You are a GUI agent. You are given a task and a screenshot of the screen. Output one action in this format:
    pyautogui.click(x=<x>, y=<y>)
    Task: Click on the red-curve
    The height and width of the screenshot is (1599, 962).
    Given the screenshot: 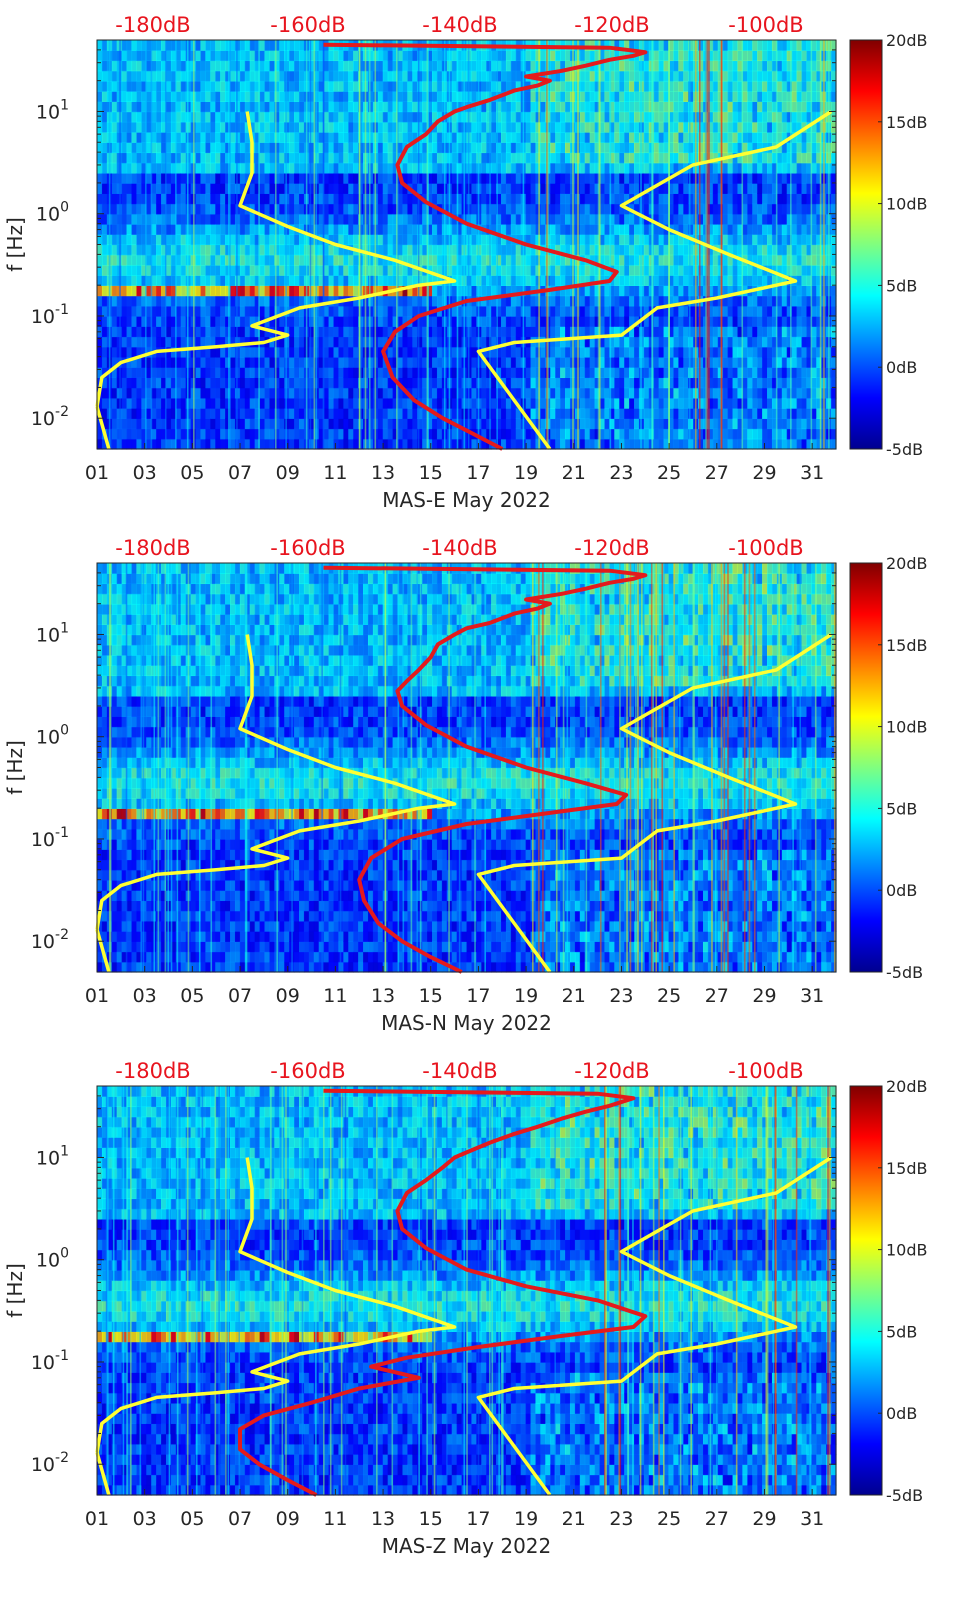 What is the action you would take?
    pyautogui.click(x=485, y=246)
    